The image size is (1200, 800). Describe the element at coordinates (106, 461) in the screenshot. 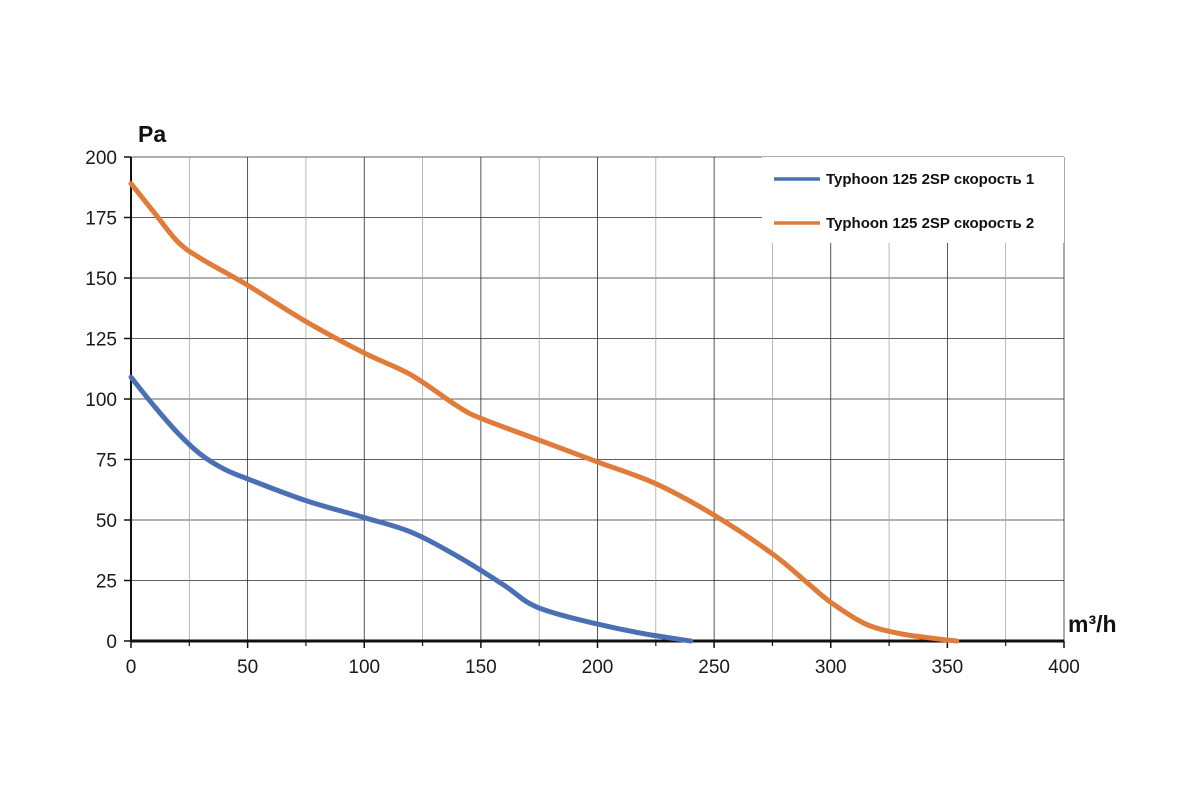

I see `y-tick-label: 75` at that location.